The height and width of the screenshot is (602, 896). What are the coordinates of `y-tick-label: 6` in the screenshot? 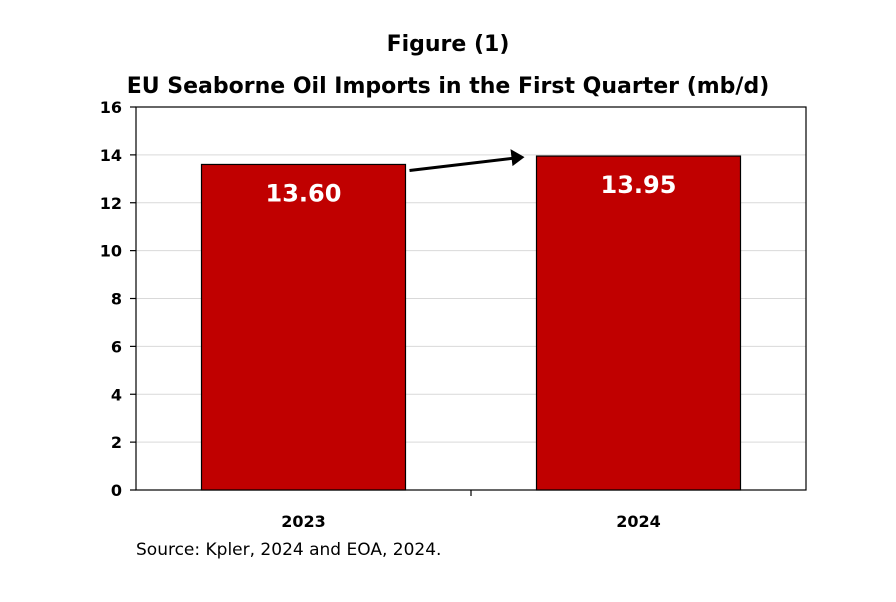 It's located at (116, 346).